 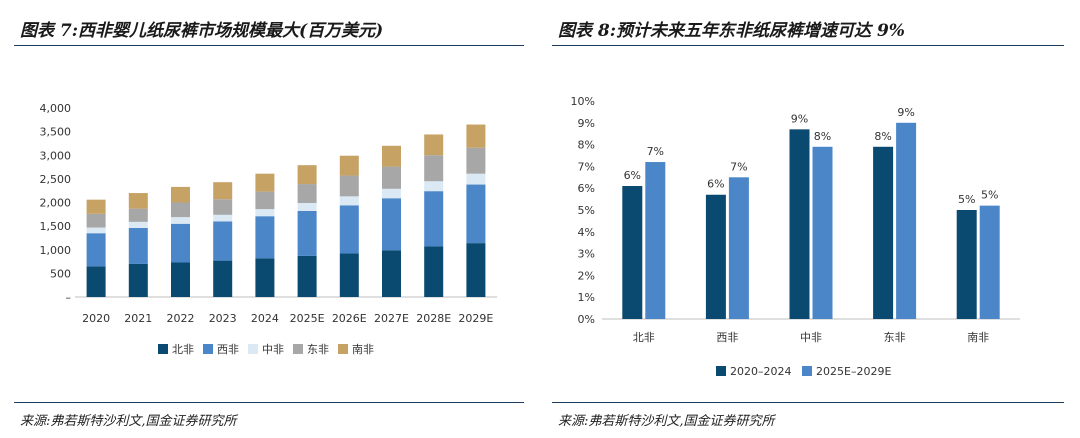 I want to click on legend-label: 2020–2024, so click(x=761, y=371).